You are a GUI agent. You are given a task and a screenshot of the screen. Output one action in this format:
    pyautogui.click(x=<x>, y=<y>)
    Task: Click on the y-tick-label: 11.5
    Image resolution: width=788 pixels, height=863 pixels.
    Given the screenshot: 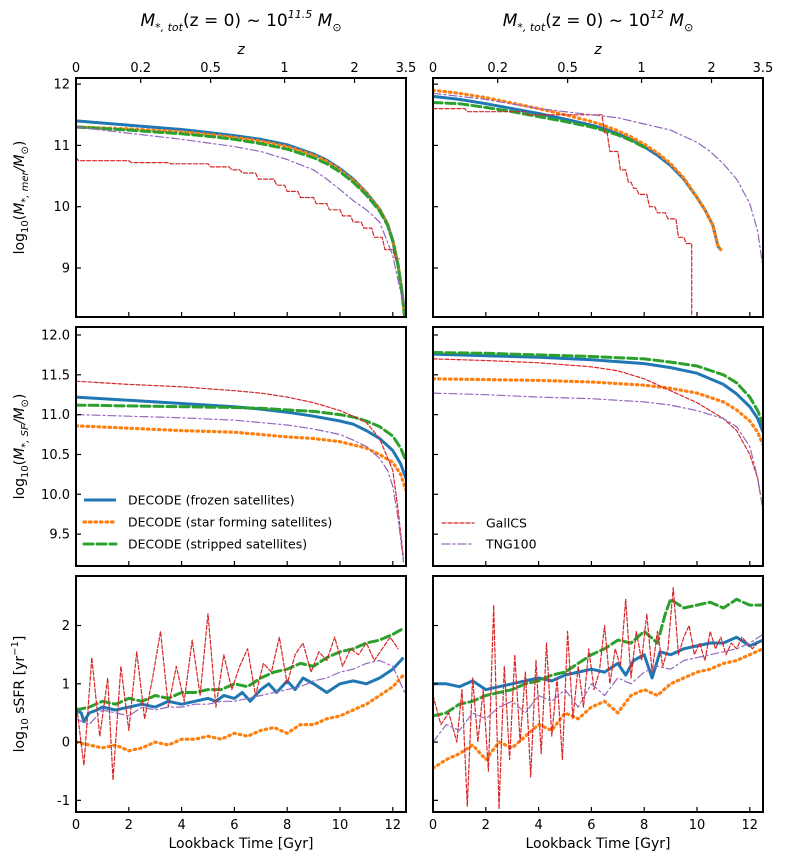 What is the action you would take?
    pyautogui.click(x=55, y=375)
    